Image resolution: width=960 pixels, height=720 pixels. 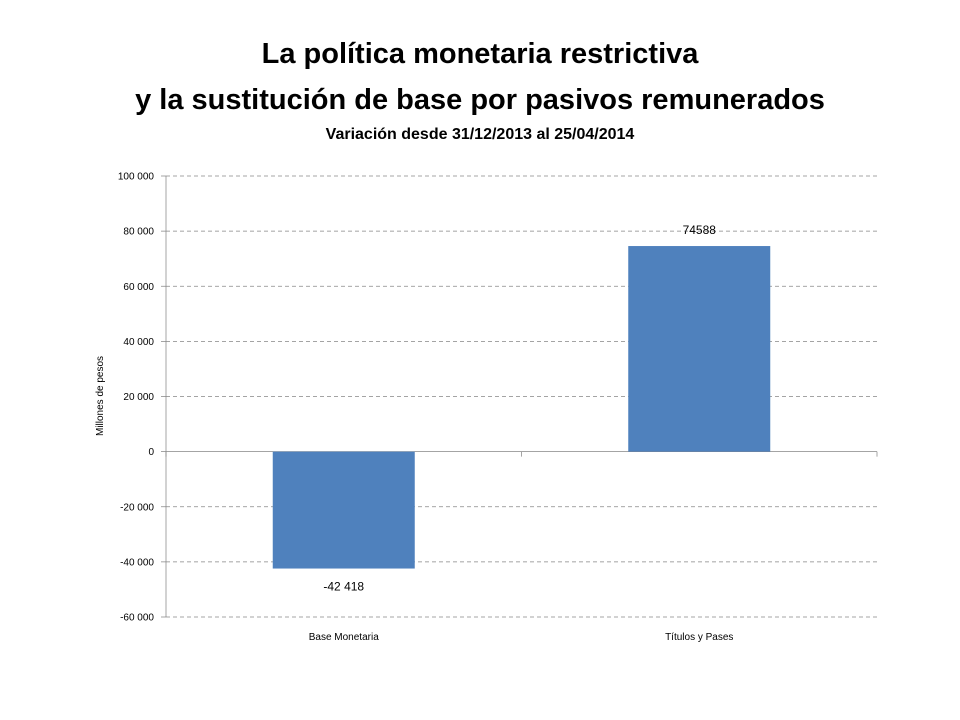 I want to click on y-tick-label: 100 000, so click(x=136, y=177).